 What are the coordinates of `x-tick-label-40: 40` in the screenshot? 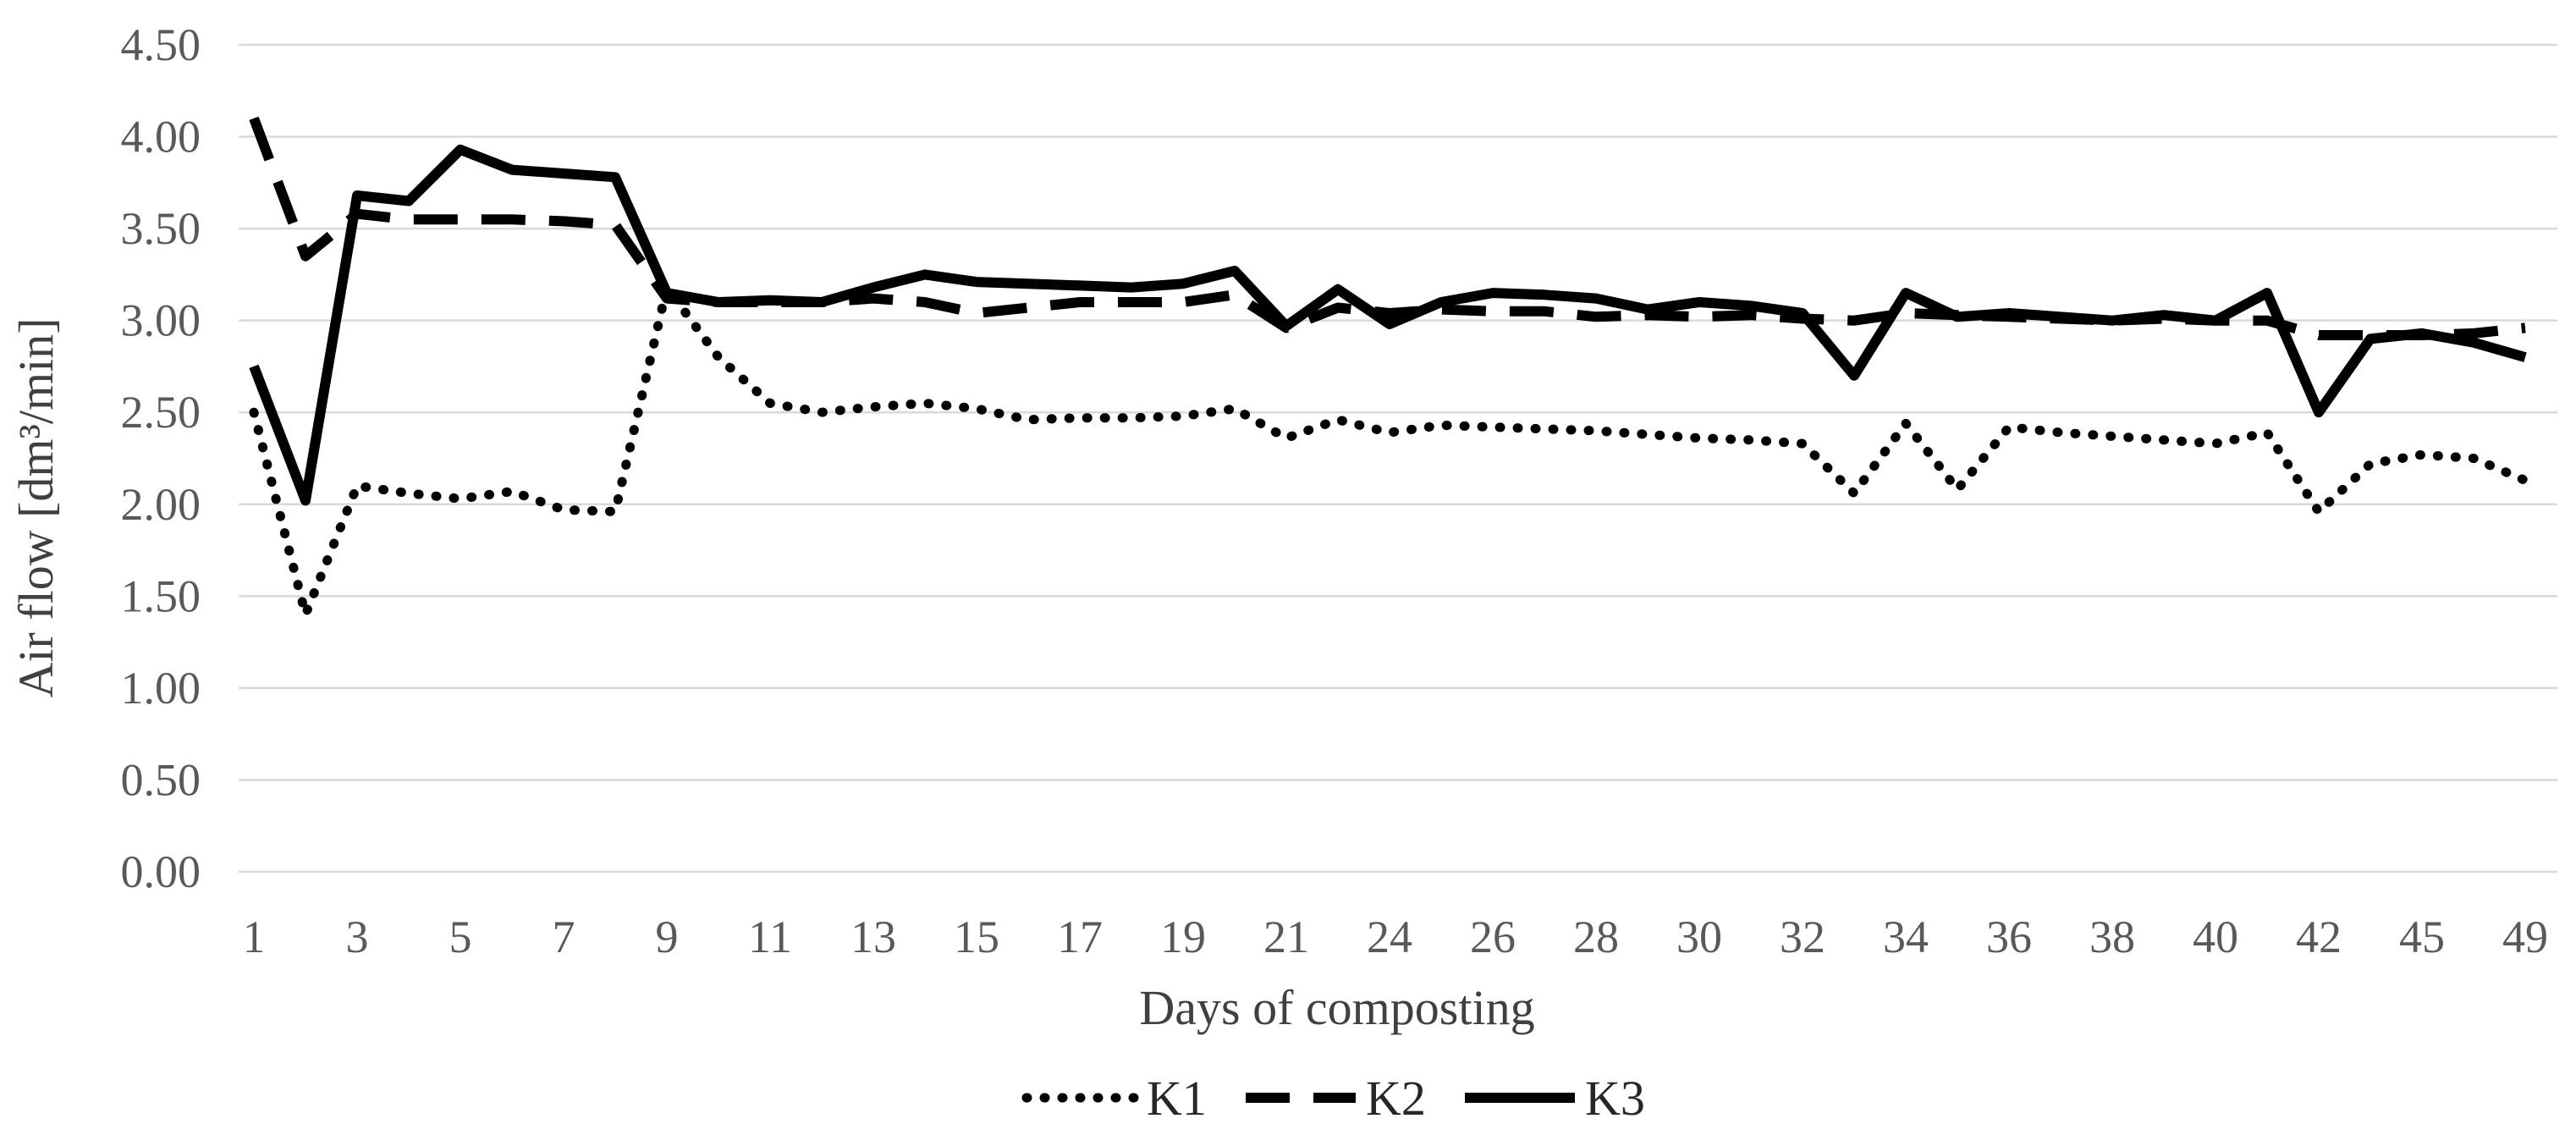 It's located at (2215, 937).